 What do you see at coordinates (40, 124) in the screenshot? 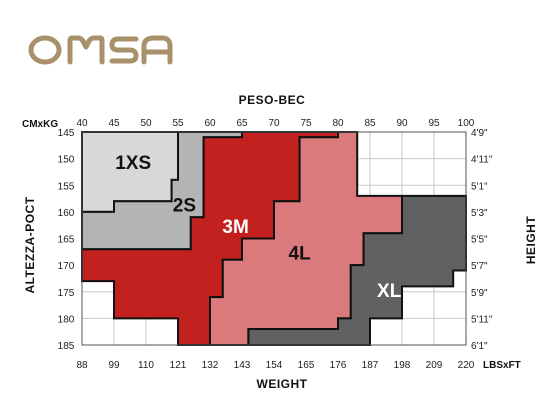
I see `top-axis-unit: CMxKG` at bounding box center [40, 124].